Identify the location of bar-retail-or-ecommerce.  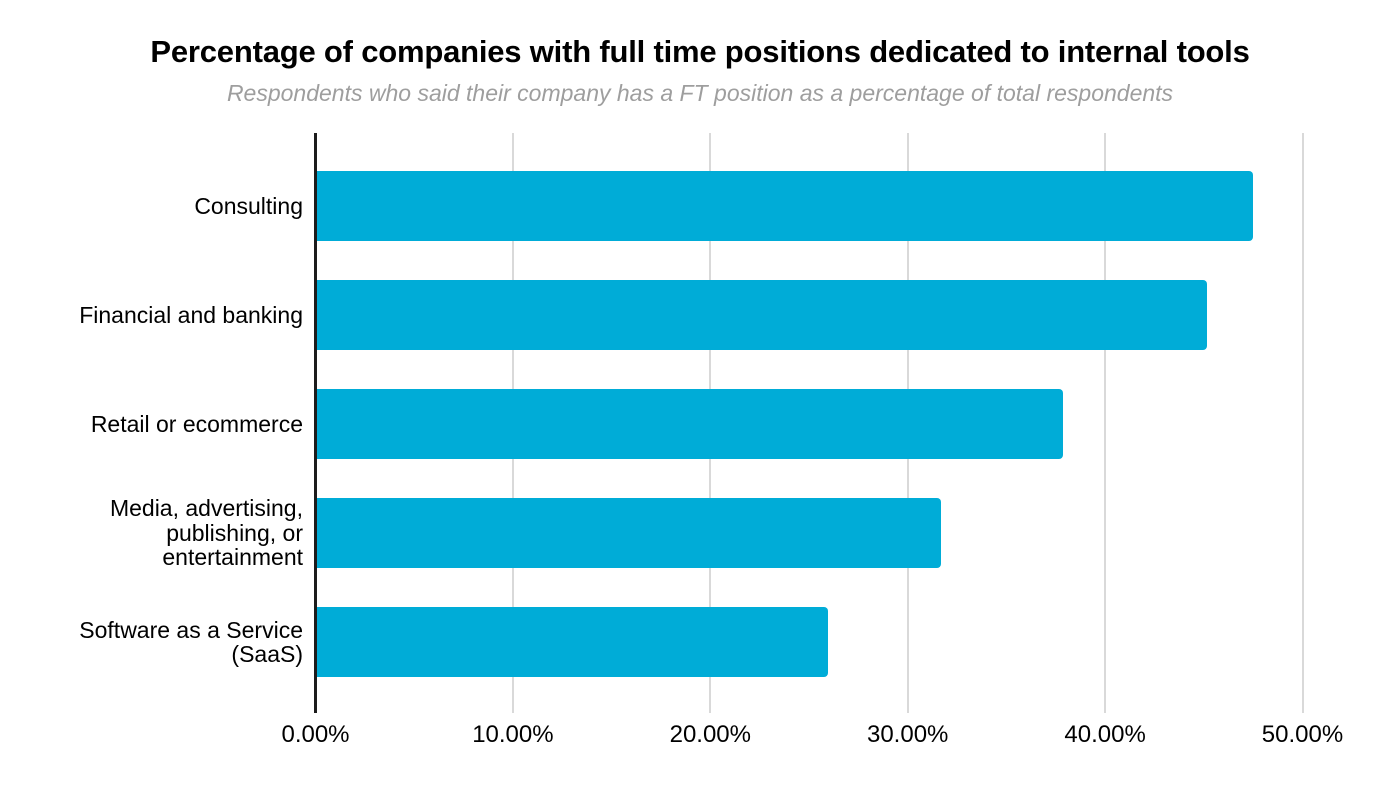
(690, 424).